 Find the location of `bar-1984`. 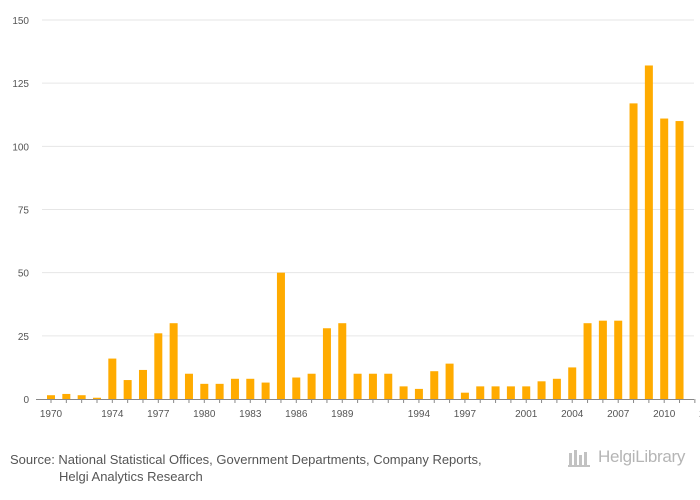

bar-1984 is located at coordinates (266, 391).